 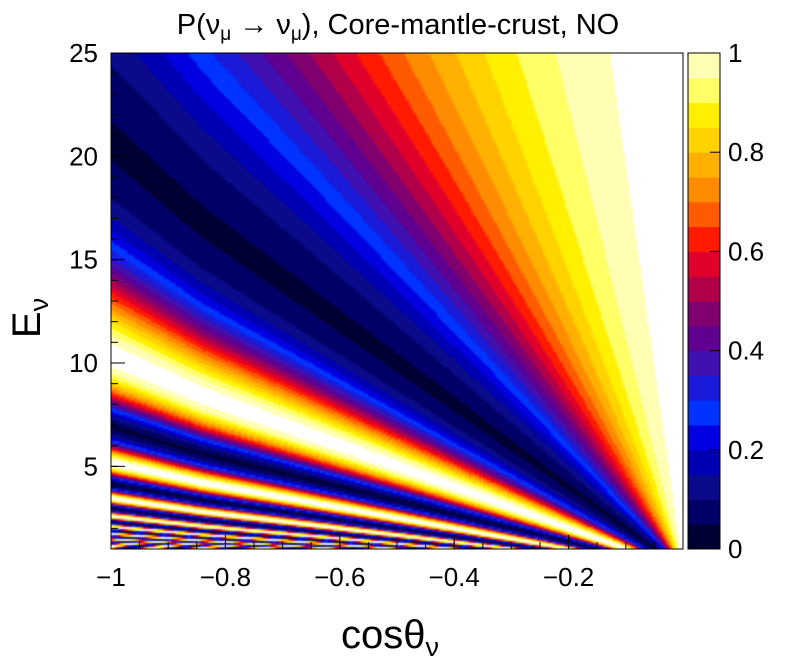 I want to click on chart-title: P(νμ → νμ), Core-mantle-crust, NO, so click(x=398, y=27).